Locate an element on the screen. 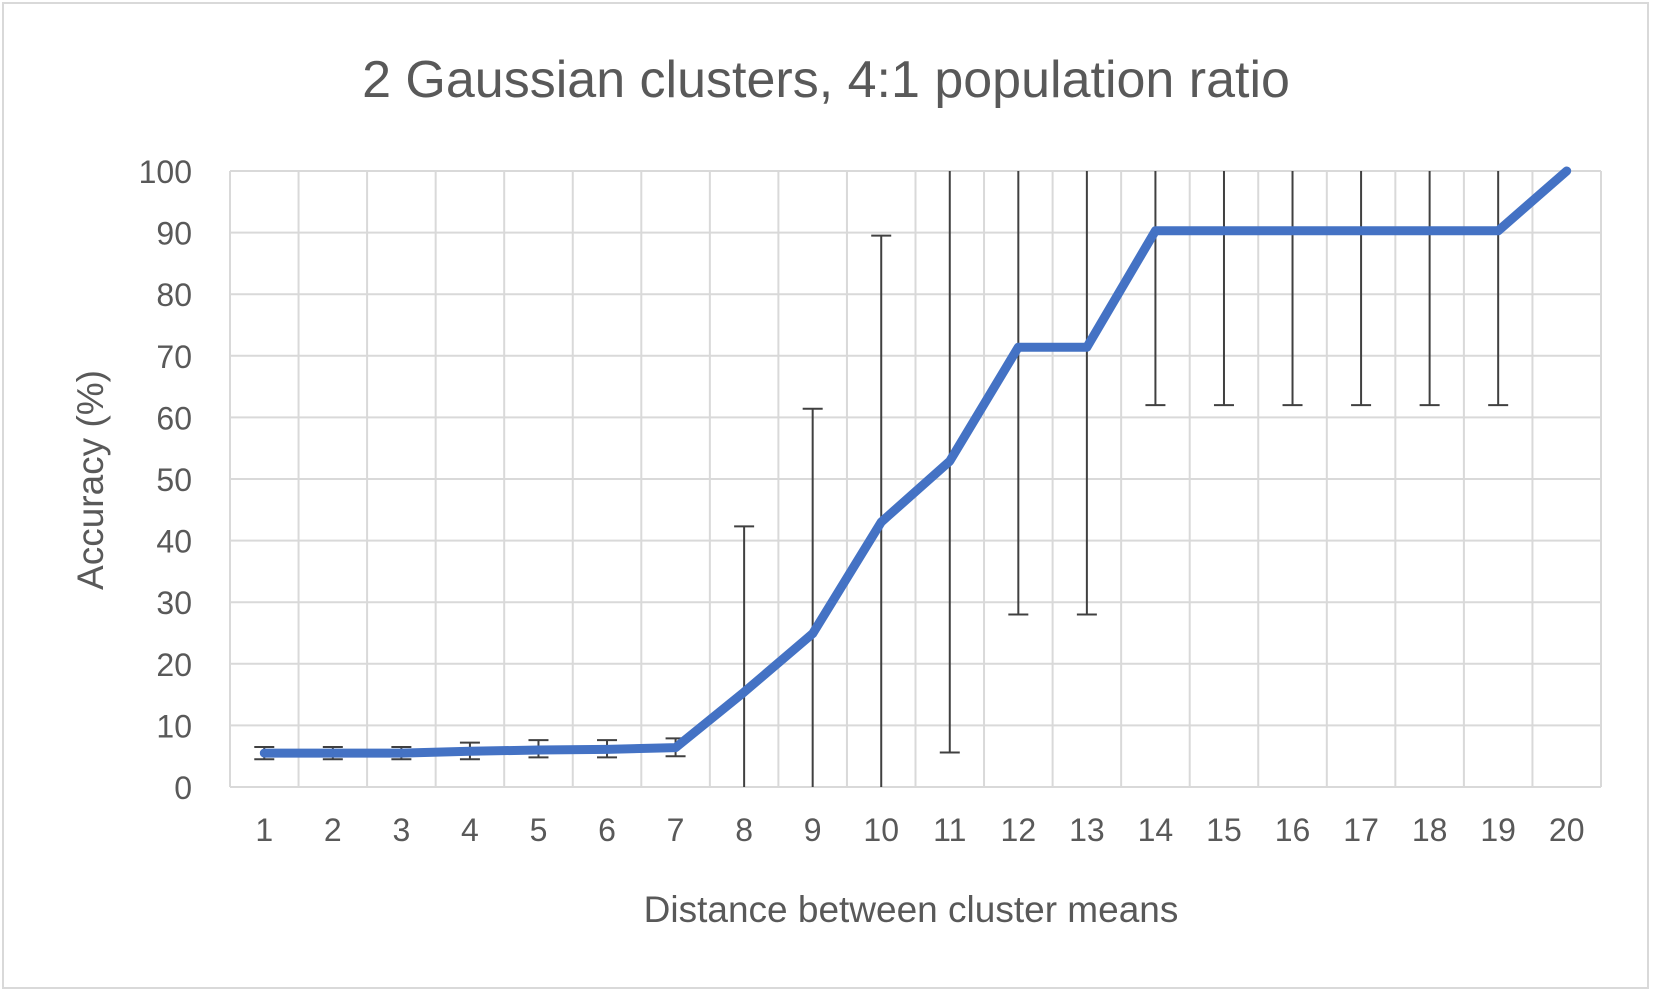  x-tick-label: 17 is located at coordinates (1361, 830).